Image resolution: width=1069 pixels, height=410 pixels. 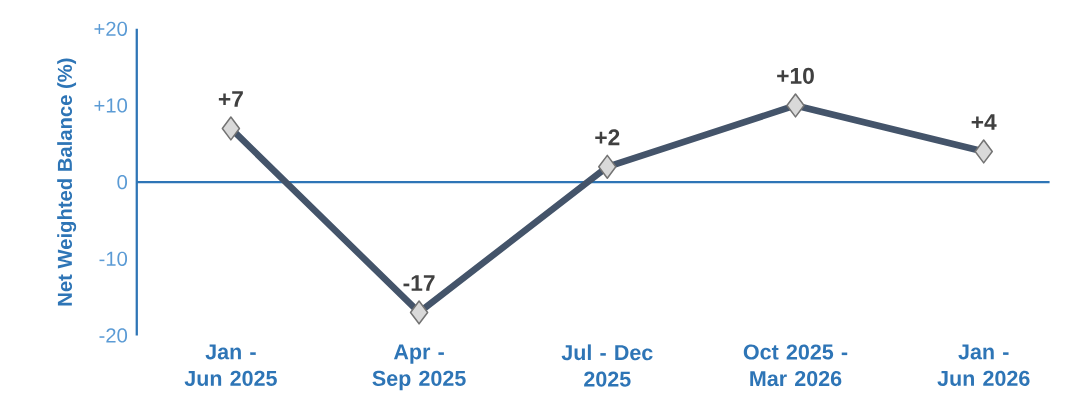 I want to click on y-tick-label: -10, so click(x=113, y=258).